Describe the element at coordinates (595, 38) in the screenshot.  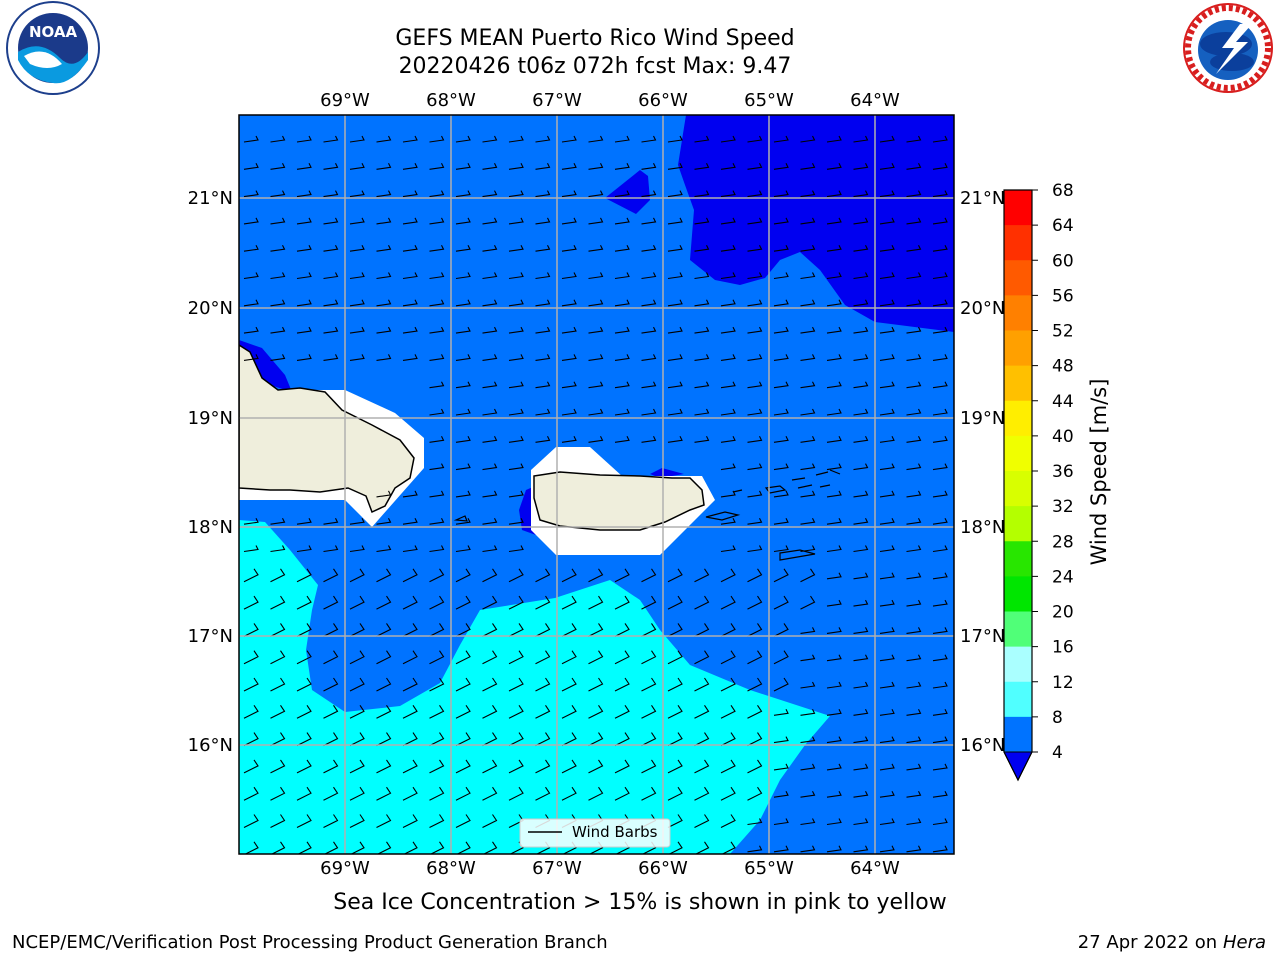
I see `map-title: GEFS MEAN Puerto Rico Wind Speed` at that location.